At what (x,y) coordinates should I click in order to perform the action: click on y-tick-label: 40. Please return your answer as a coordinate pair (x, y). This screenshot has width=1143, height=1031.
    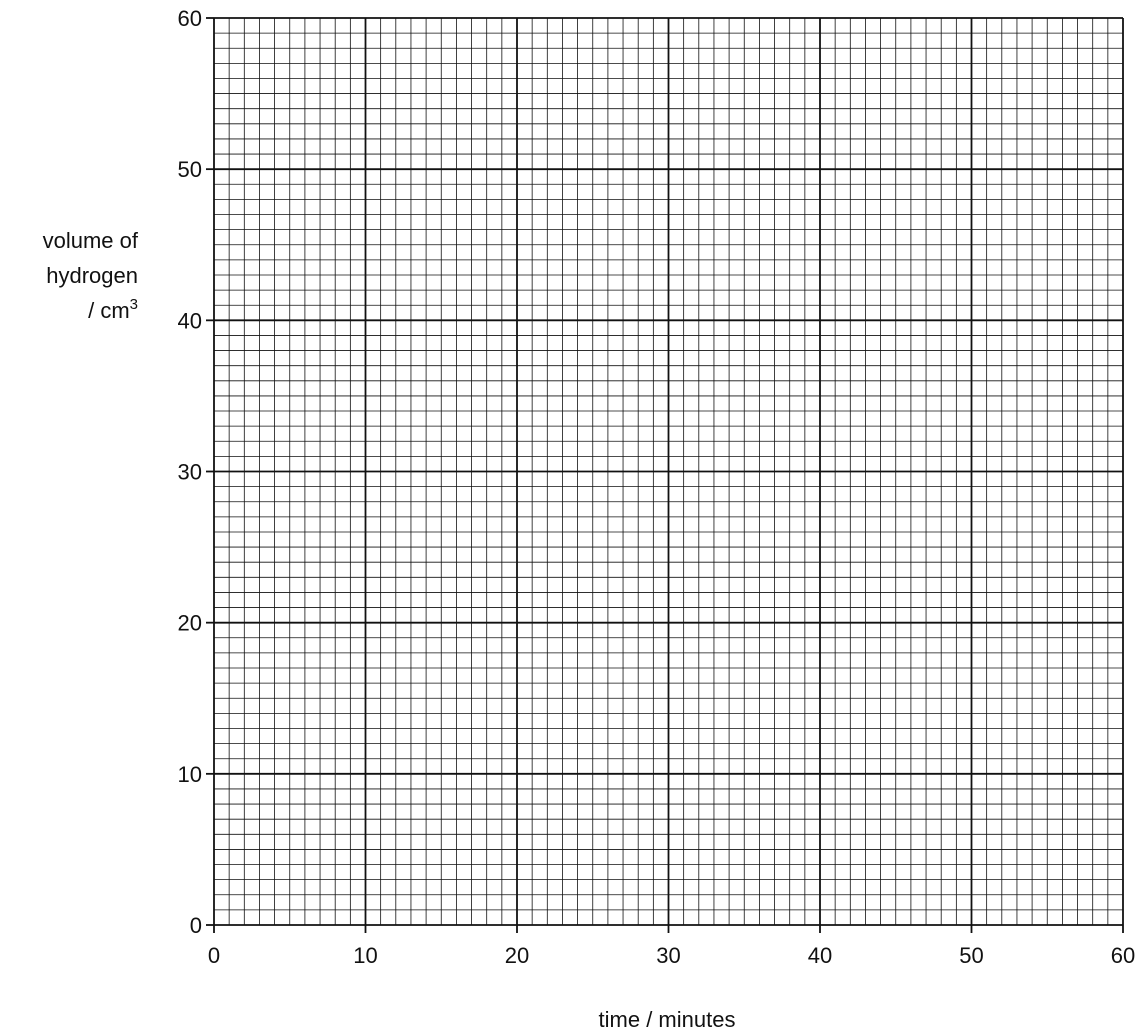
    Looking at the image, I should click on (190, 320).